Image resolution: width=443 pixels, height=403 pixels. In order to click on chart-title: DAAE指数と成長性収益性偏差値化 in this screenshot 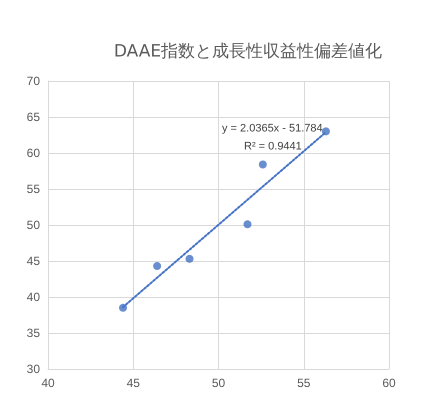, I will do `click(248, 52)`.